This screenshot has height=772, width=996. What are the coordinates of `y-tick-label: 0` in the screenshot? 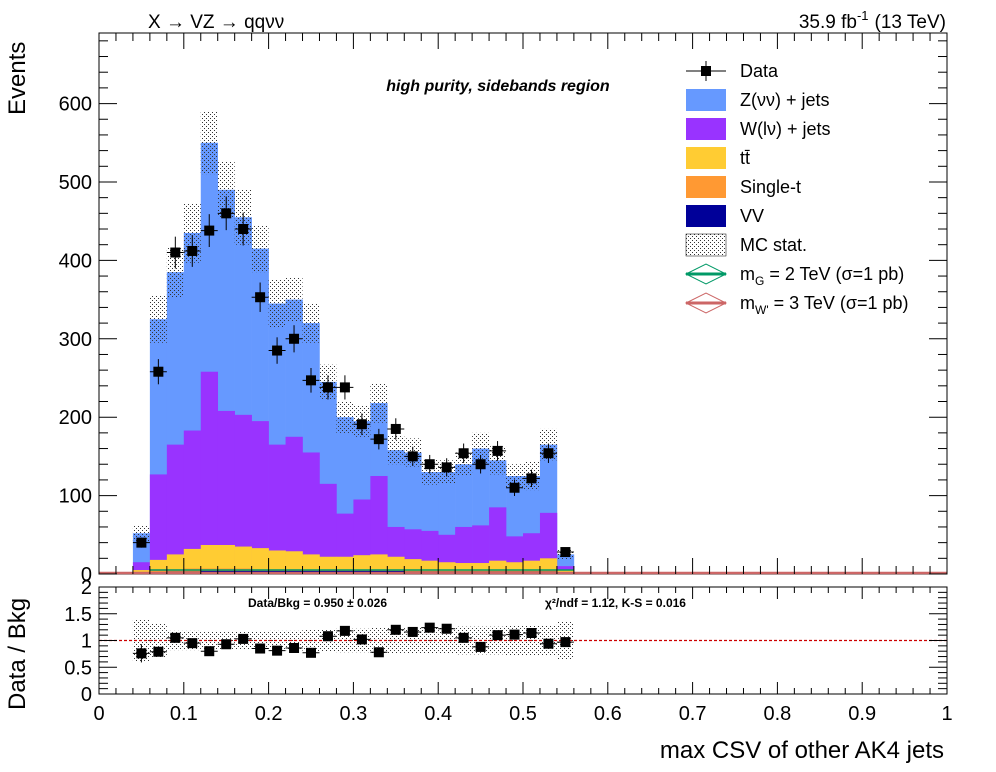 It's located at (86, 575).